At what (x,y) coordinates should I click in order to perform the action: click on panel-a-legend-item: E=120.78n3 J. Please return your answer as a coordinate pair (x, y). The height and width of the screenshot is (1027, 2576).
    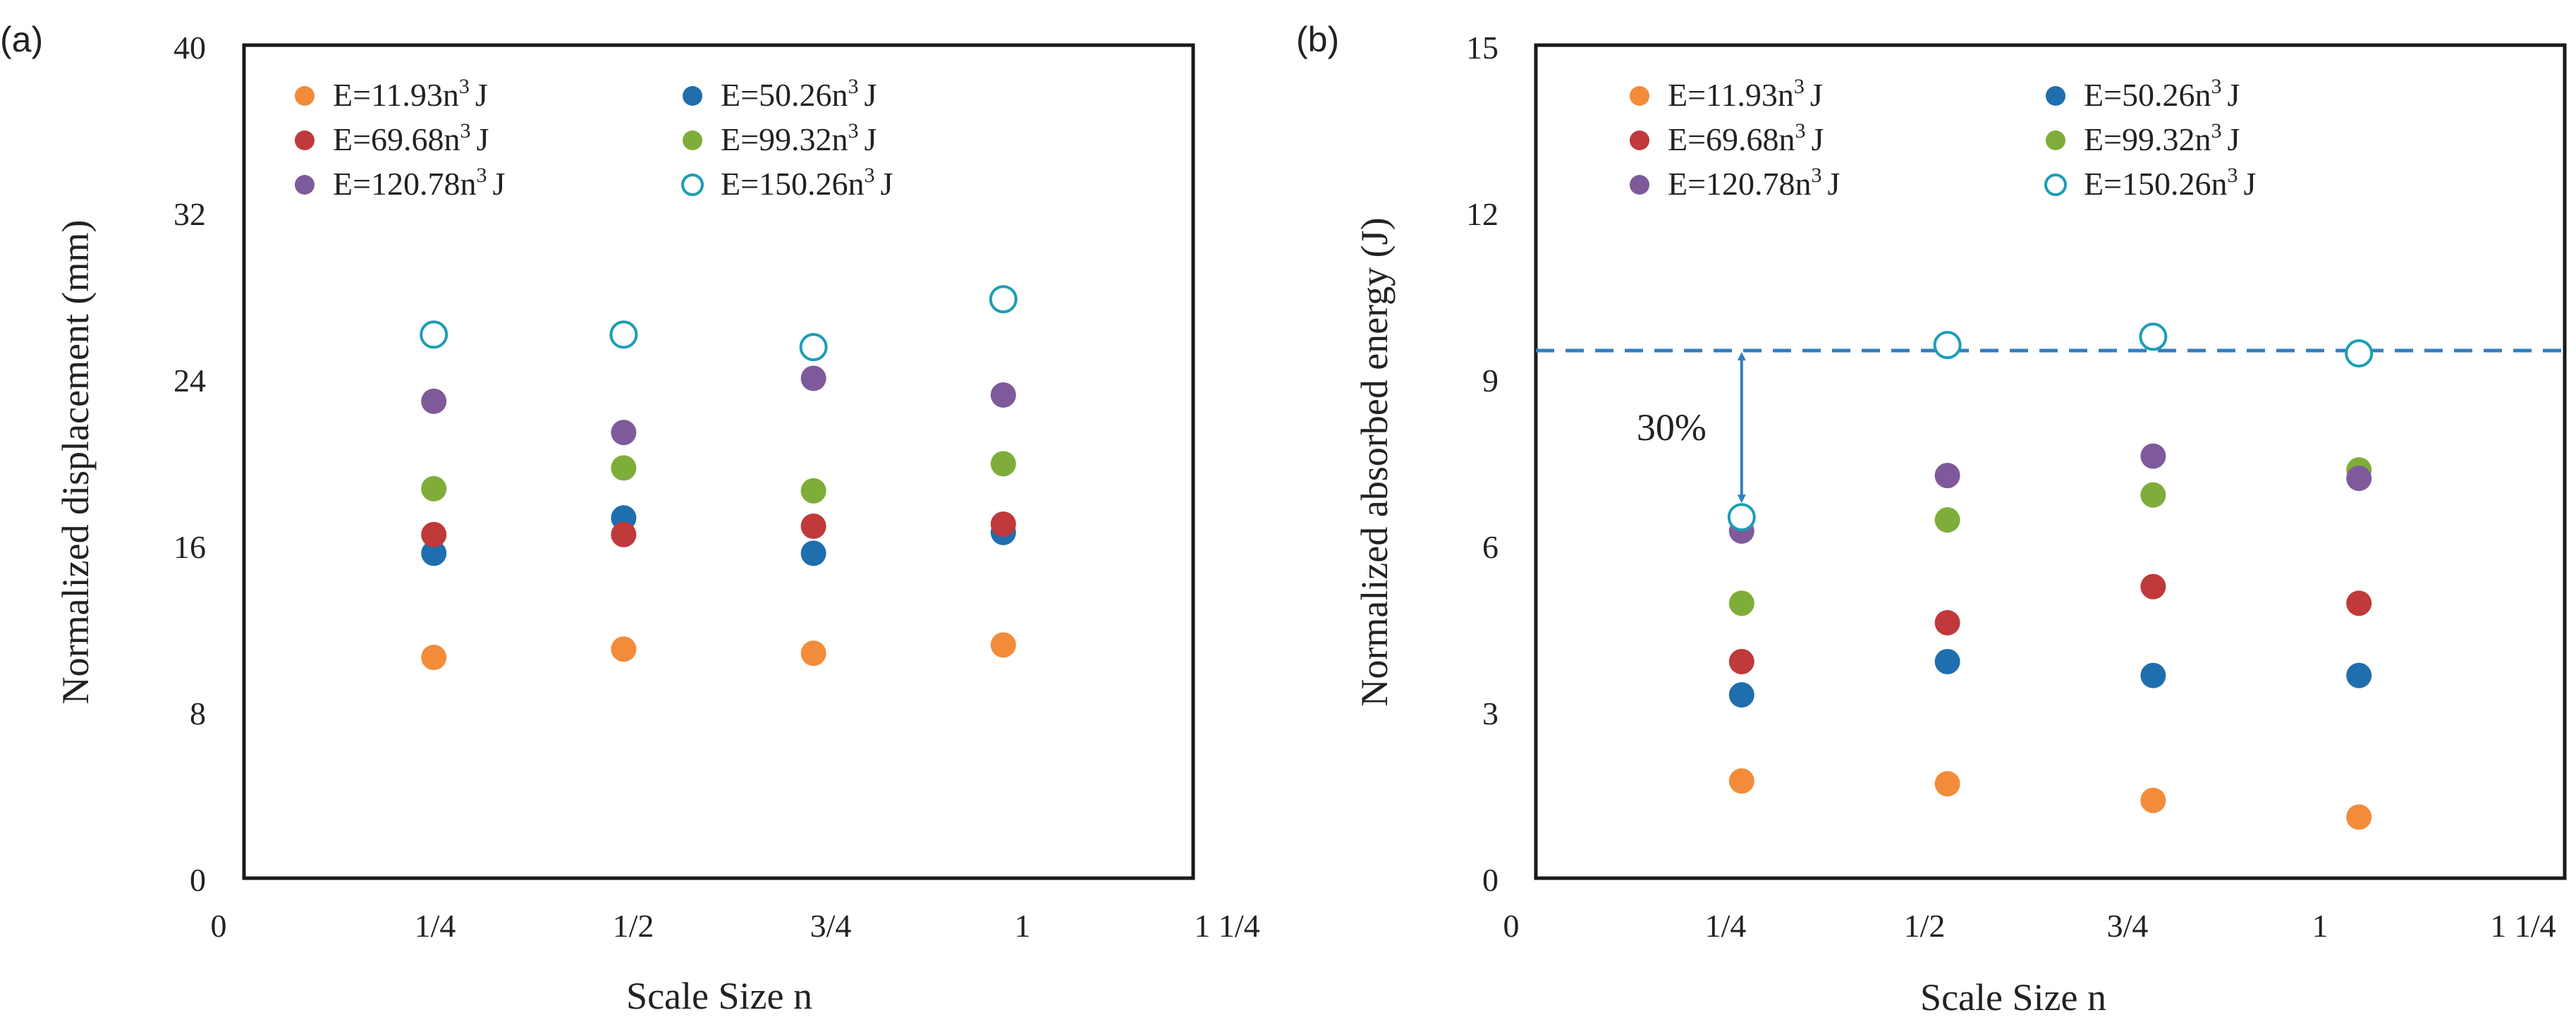
    Looking at the image, I should click on (400, 183).